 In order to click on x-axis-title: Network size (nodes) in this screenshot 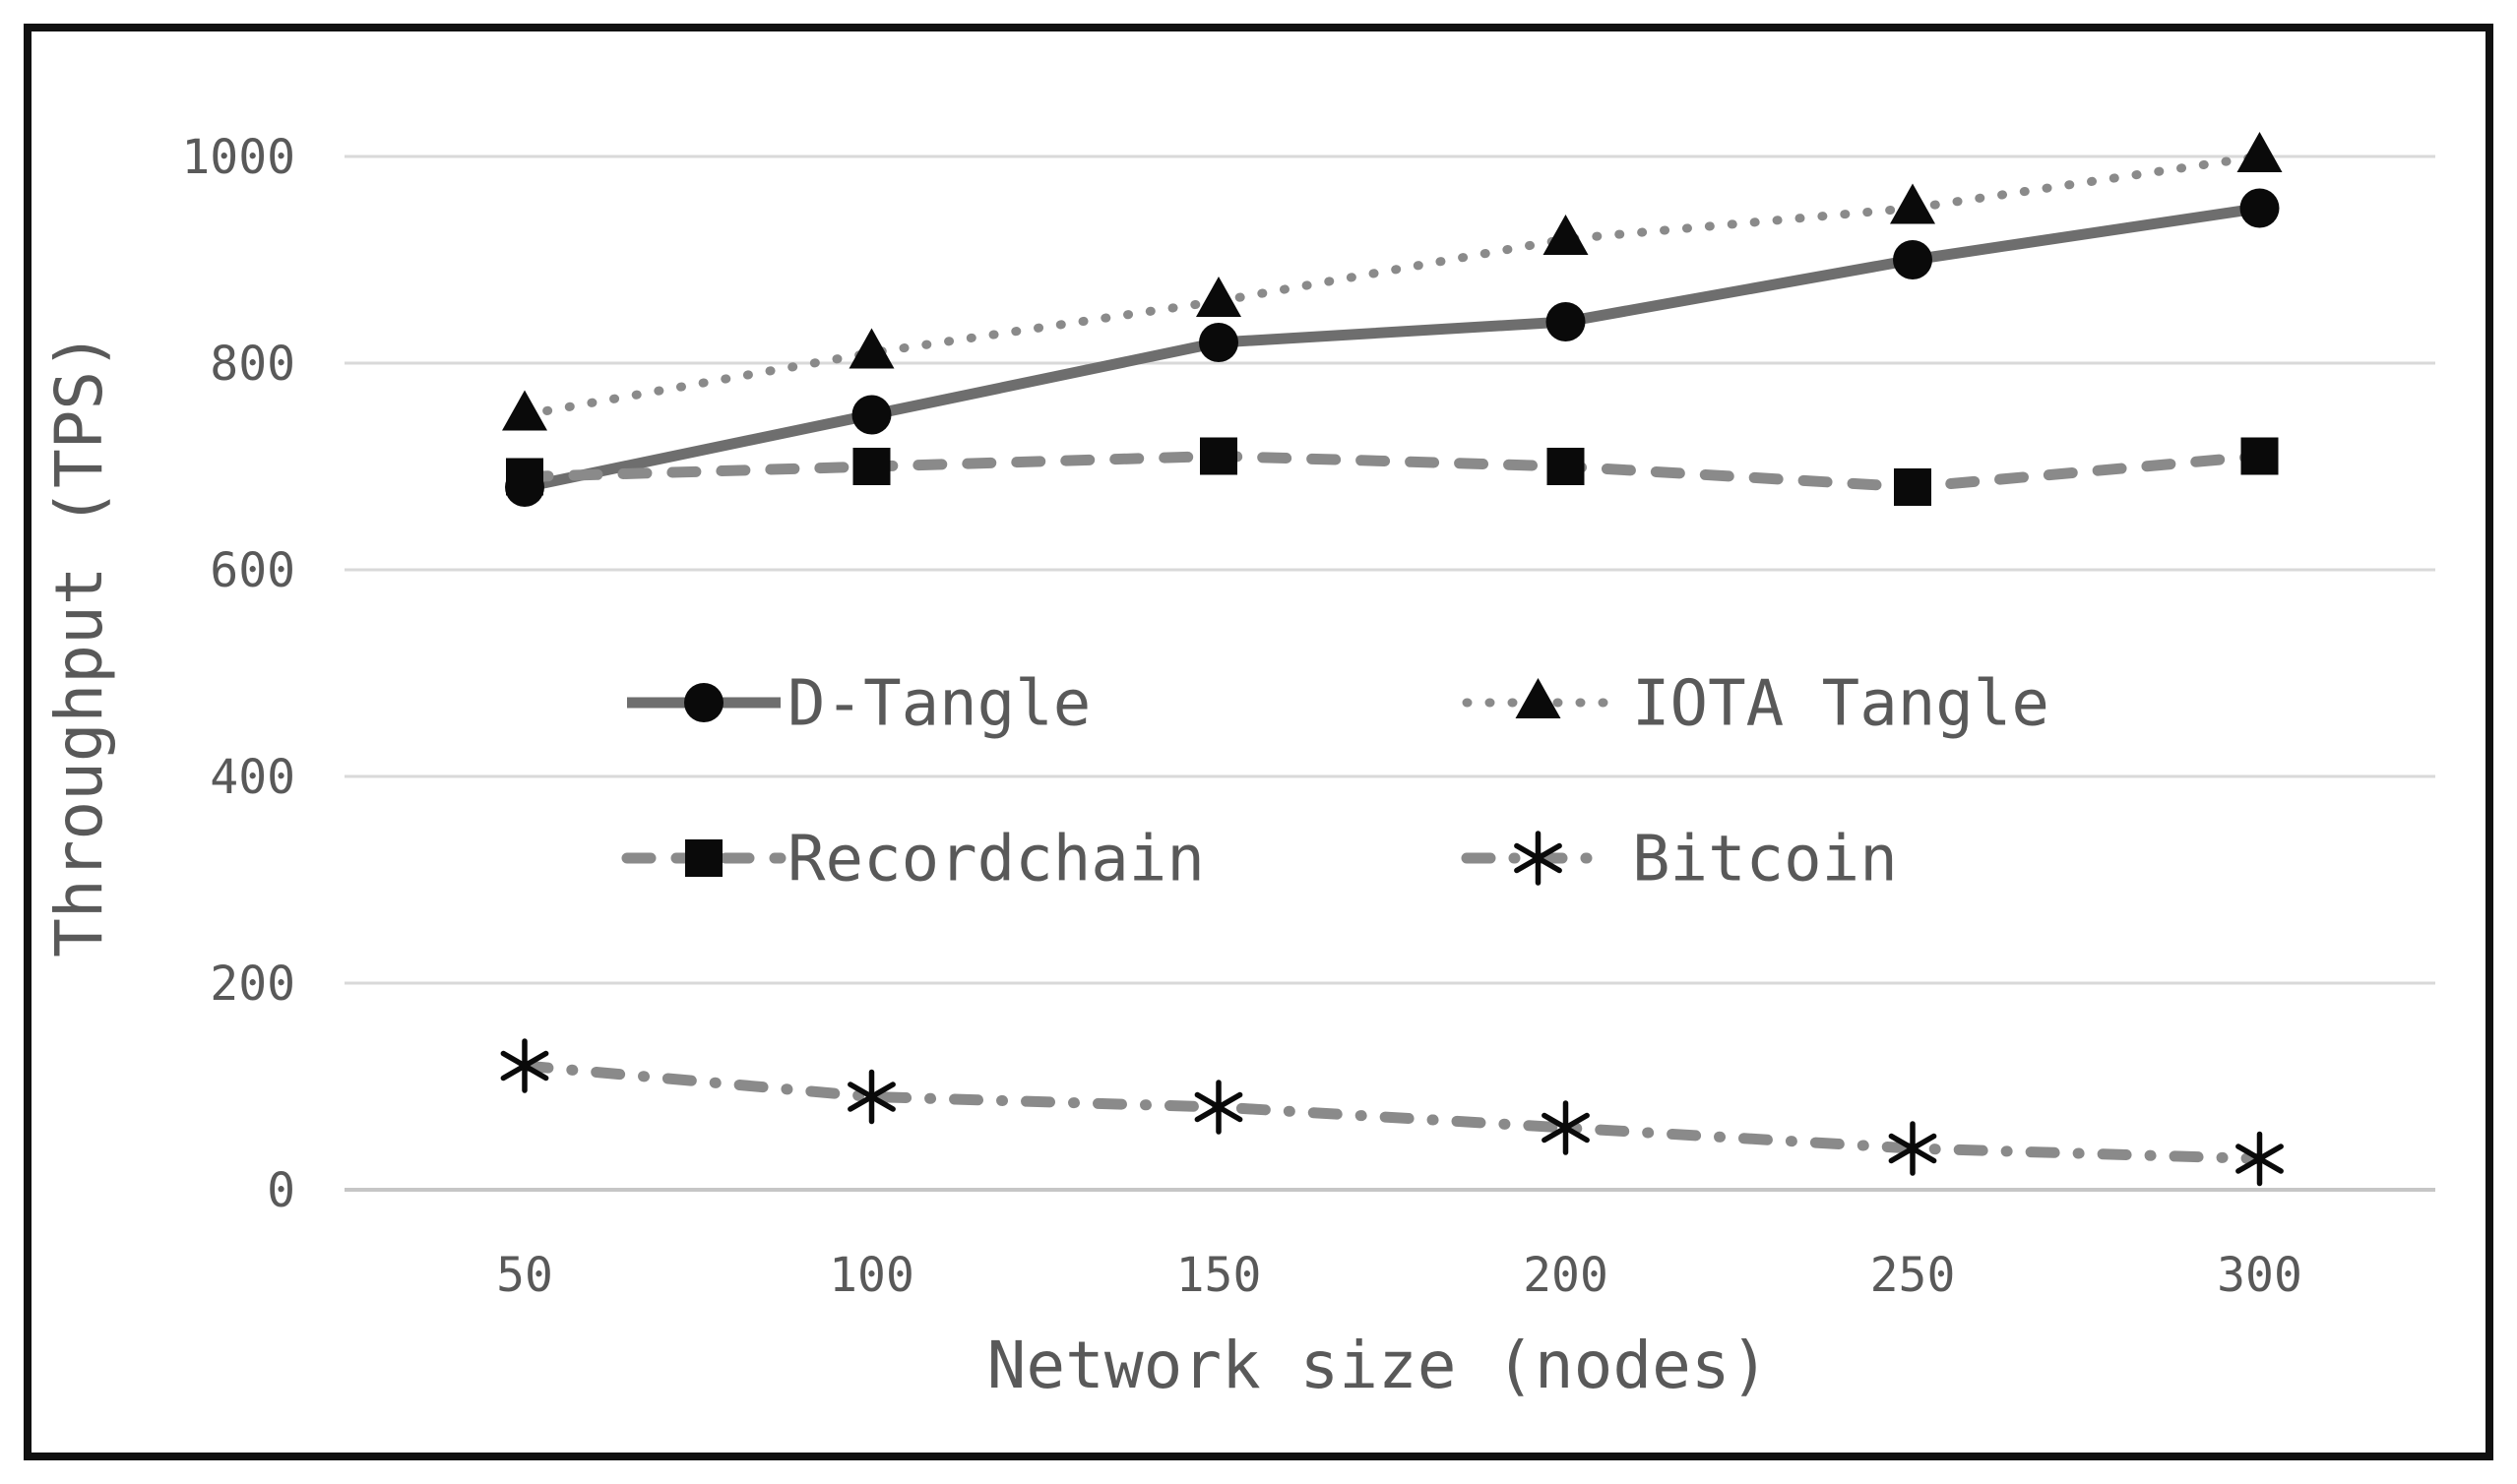, I will do `click(1378, 1366)`.